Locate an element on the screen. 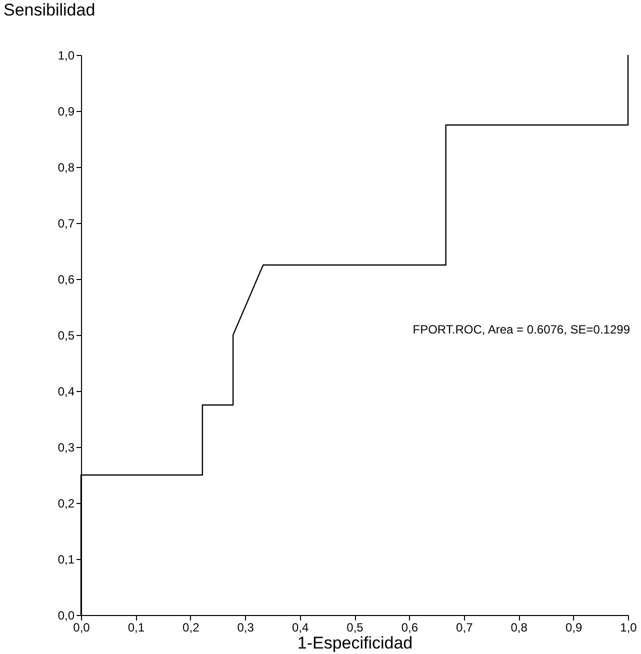 The height and width of the screenshot is (654, 641). x-tick-label: 1,0 is located at coordinates (629, 627).